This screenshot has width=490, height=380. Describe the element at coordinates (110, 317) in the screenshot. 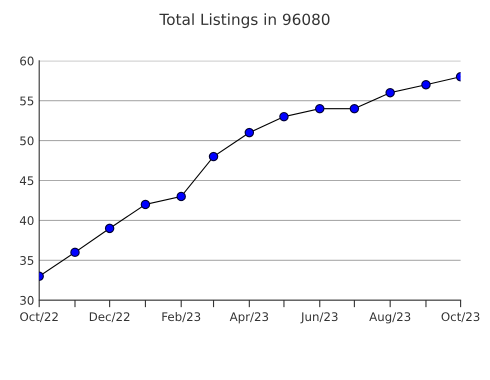

I see `x-tick-label: Dec/22` at that location.